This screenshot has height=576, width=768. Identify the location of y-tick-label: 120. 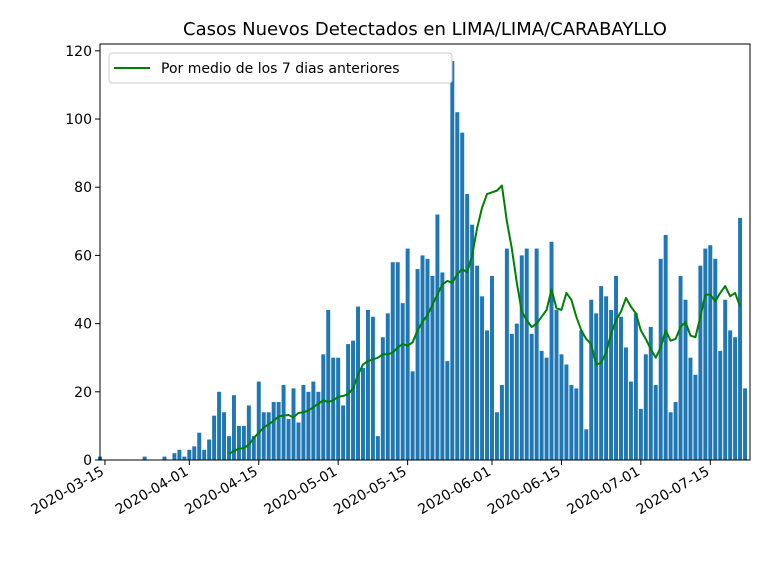
(78, 52).